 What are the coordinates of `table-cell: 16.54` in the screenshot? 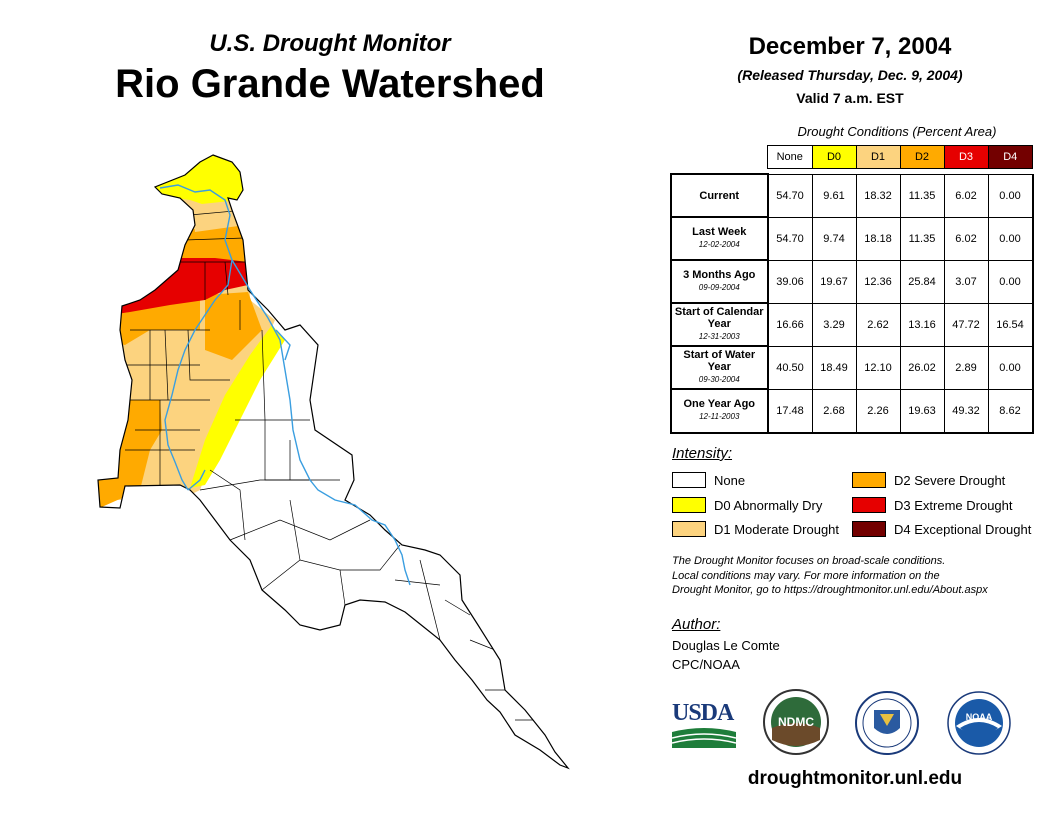 It's located at (1010, 324).